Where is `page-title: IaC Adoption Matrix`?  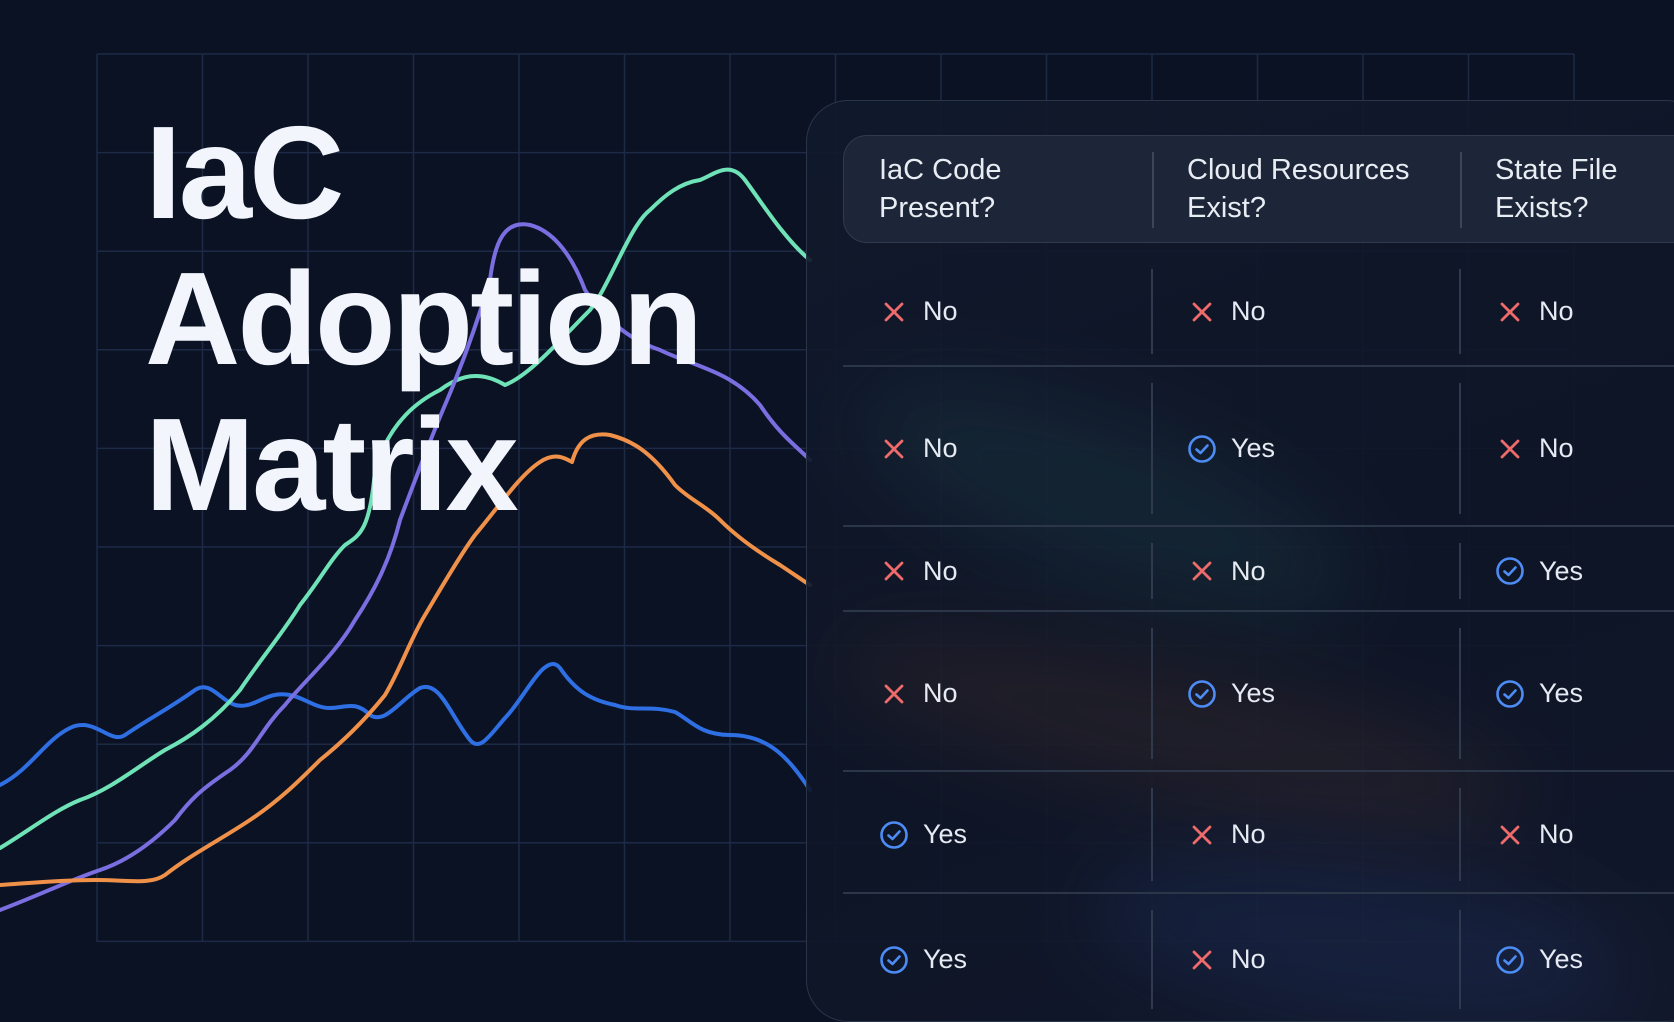 page-title: IaC Adoption Matrix is located at coordinates (424, 318).